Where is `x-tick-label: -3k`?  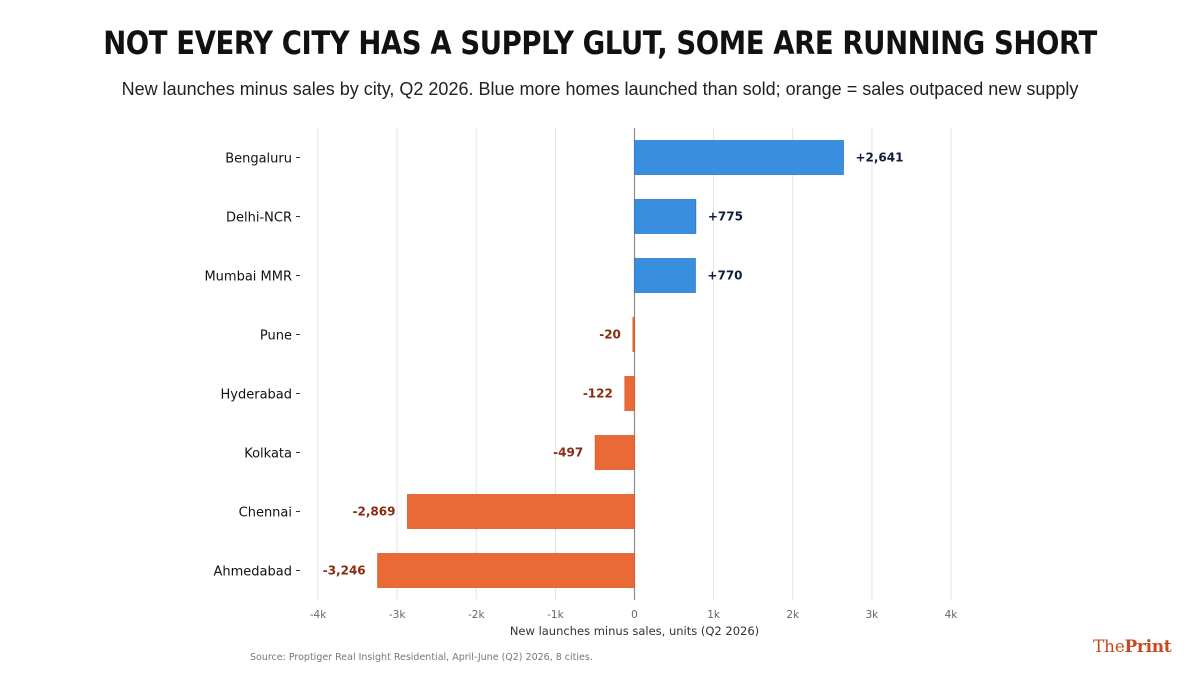
x-tick-label: -3k is located at coordinates (397, 615).